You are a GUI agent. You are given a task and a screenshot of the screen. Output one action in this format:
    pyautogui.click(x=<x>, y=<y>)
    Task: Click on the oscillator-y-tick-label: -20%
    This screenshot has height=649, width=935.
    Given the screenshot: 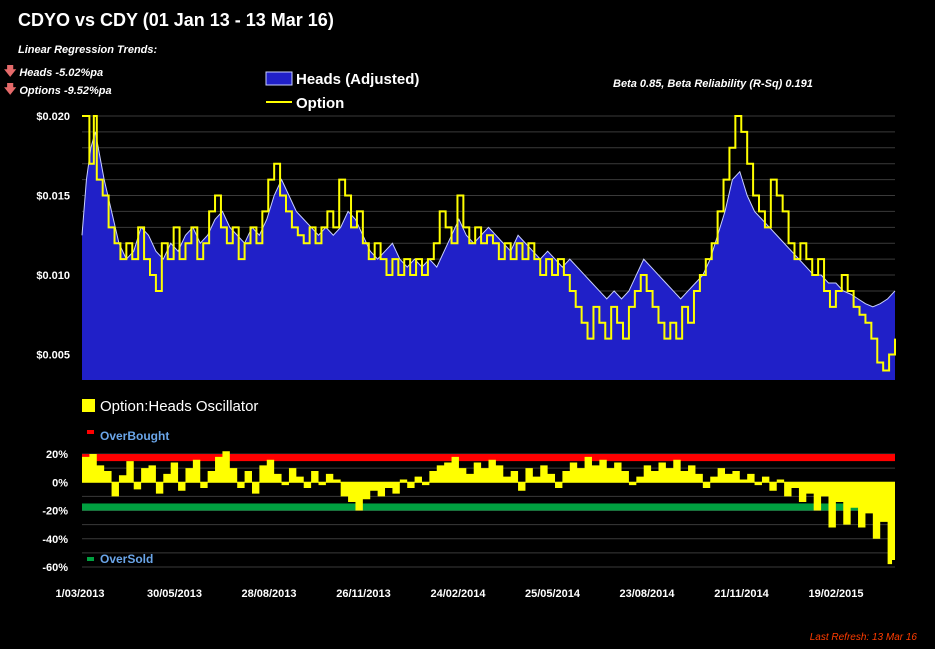 What is the action you would take?
    pyautogui.click(x=55, y=512)
    